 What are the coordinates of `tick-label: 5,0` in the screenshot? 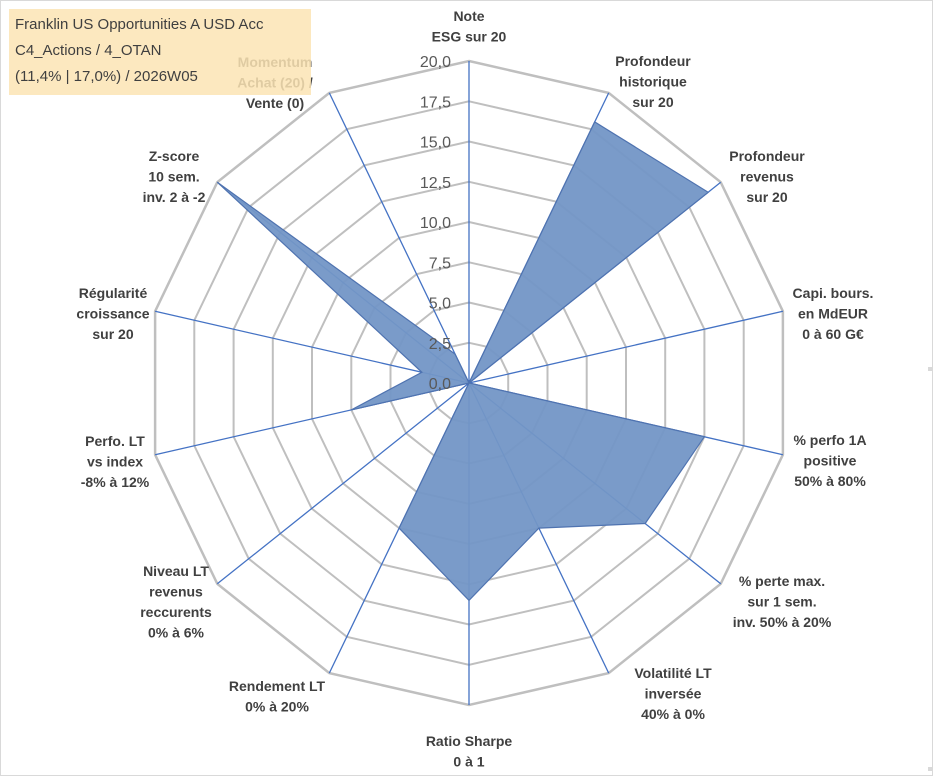 It's located at (440, 304).